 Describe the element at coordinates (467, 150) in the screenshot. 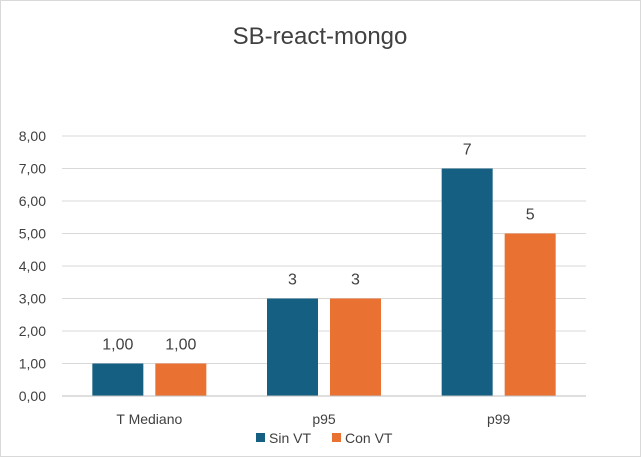

I see `data-label: 7` at that location.